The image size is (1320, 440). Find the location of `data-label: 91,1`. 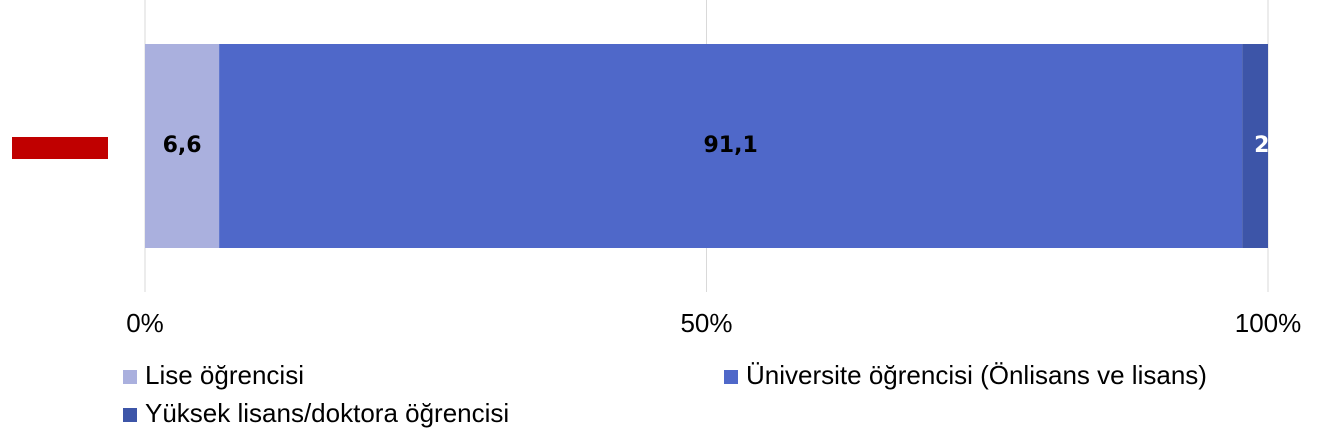

data-label: 91,1 is located at coordinates (731, 145).